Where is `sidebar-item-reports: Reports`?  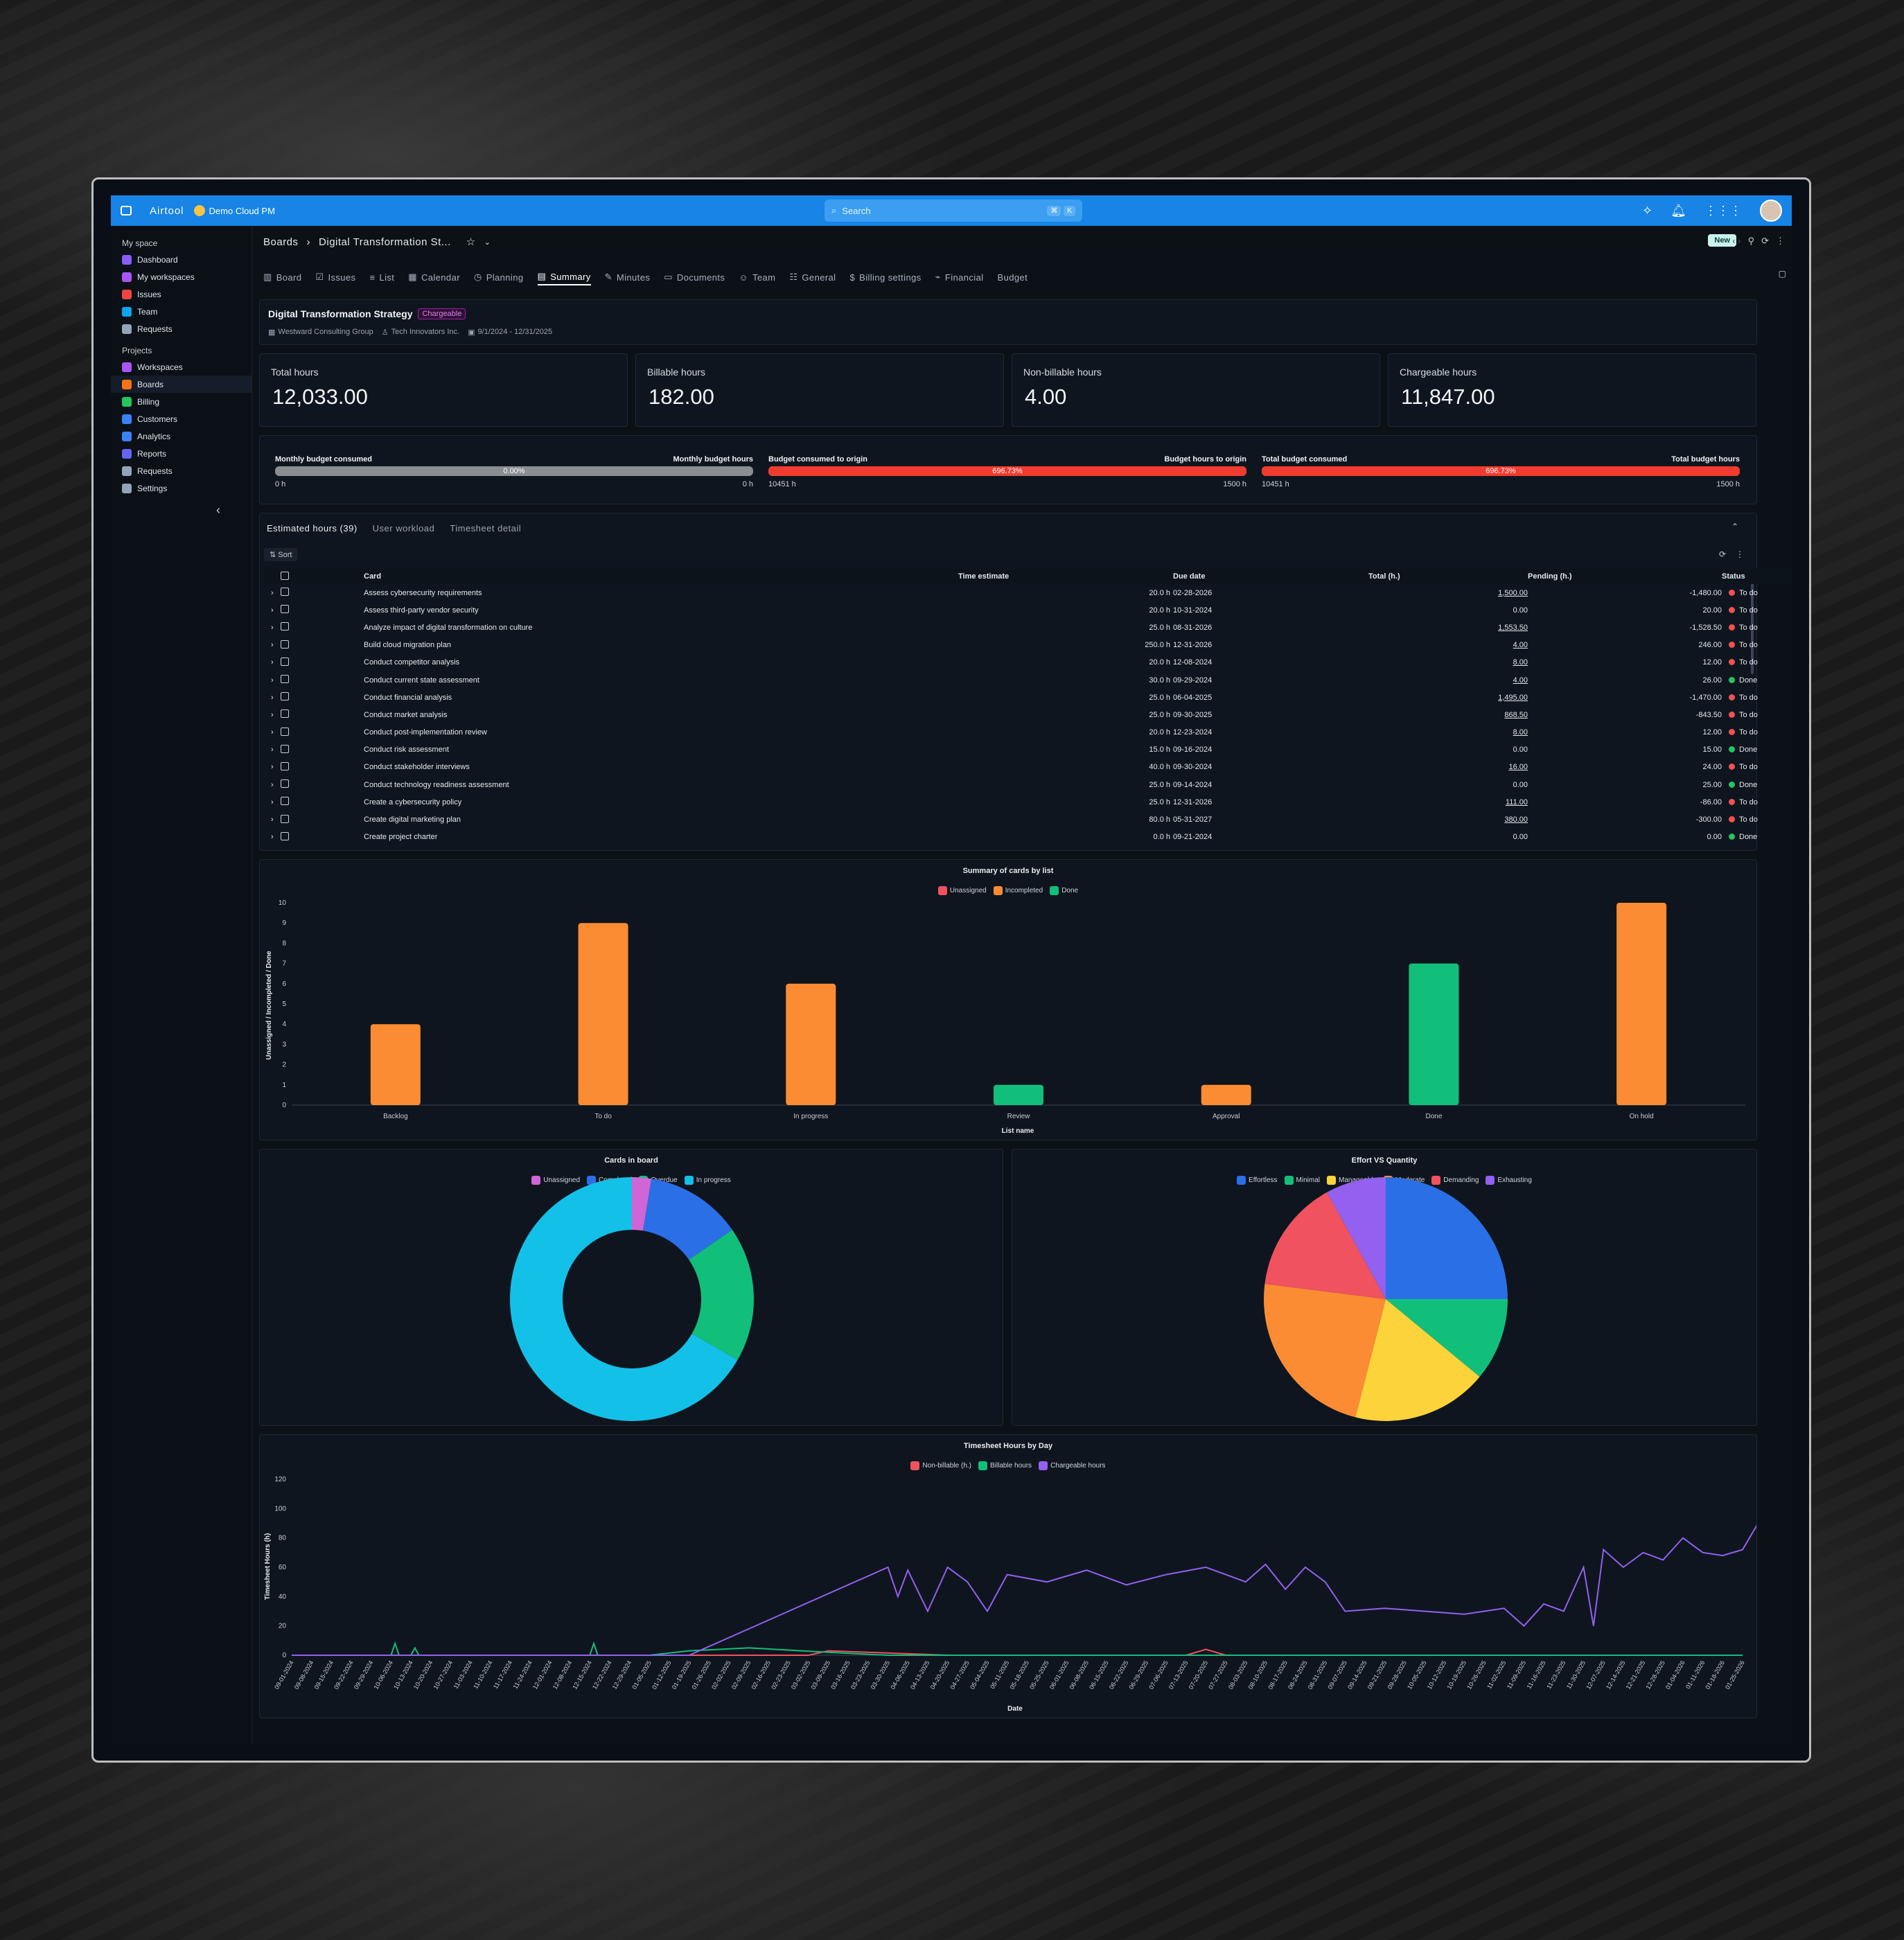 sidebar-item-reports: Reports is located at coordinates (181, 453).